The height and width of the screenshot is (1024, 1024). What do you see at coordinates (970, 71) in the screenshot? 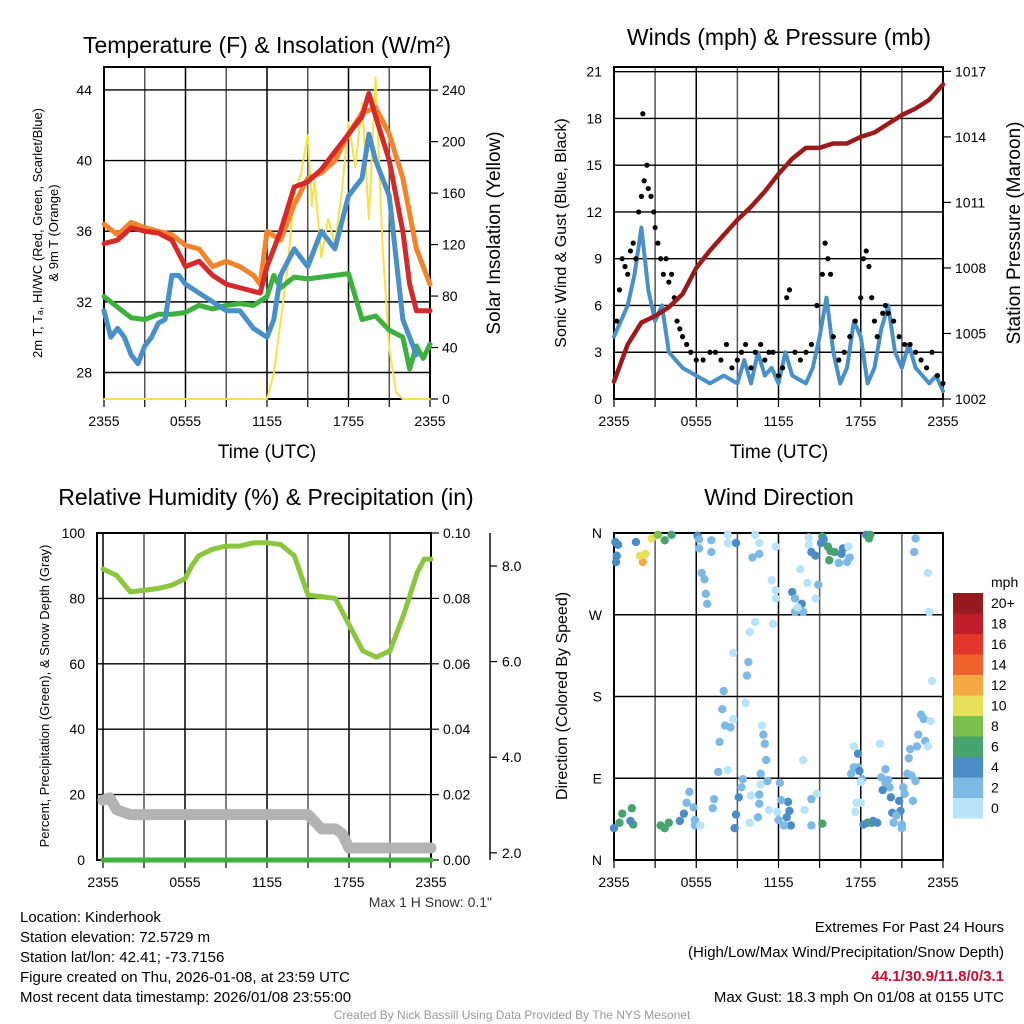
I see `y2-tick-label: 1017` at bounding box center [970, 71].